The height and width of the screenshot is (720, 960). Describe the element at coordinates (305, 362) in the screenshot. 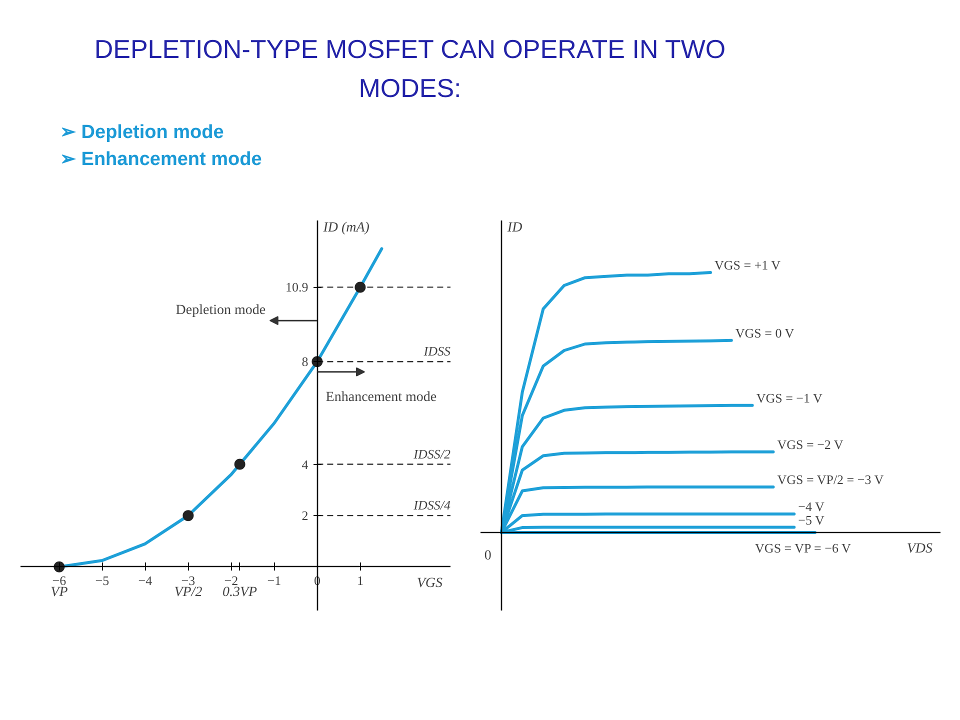

I see `y-tick-label: 8` at that location.